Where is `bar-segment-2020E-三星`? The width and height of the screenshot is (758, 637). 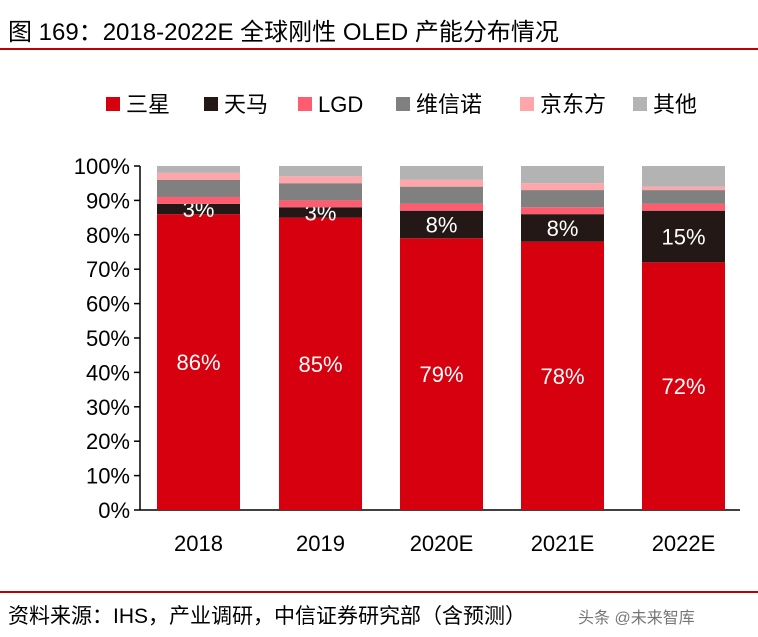
bar-segment-2020E-三星 is located at coordinates (441, 374).